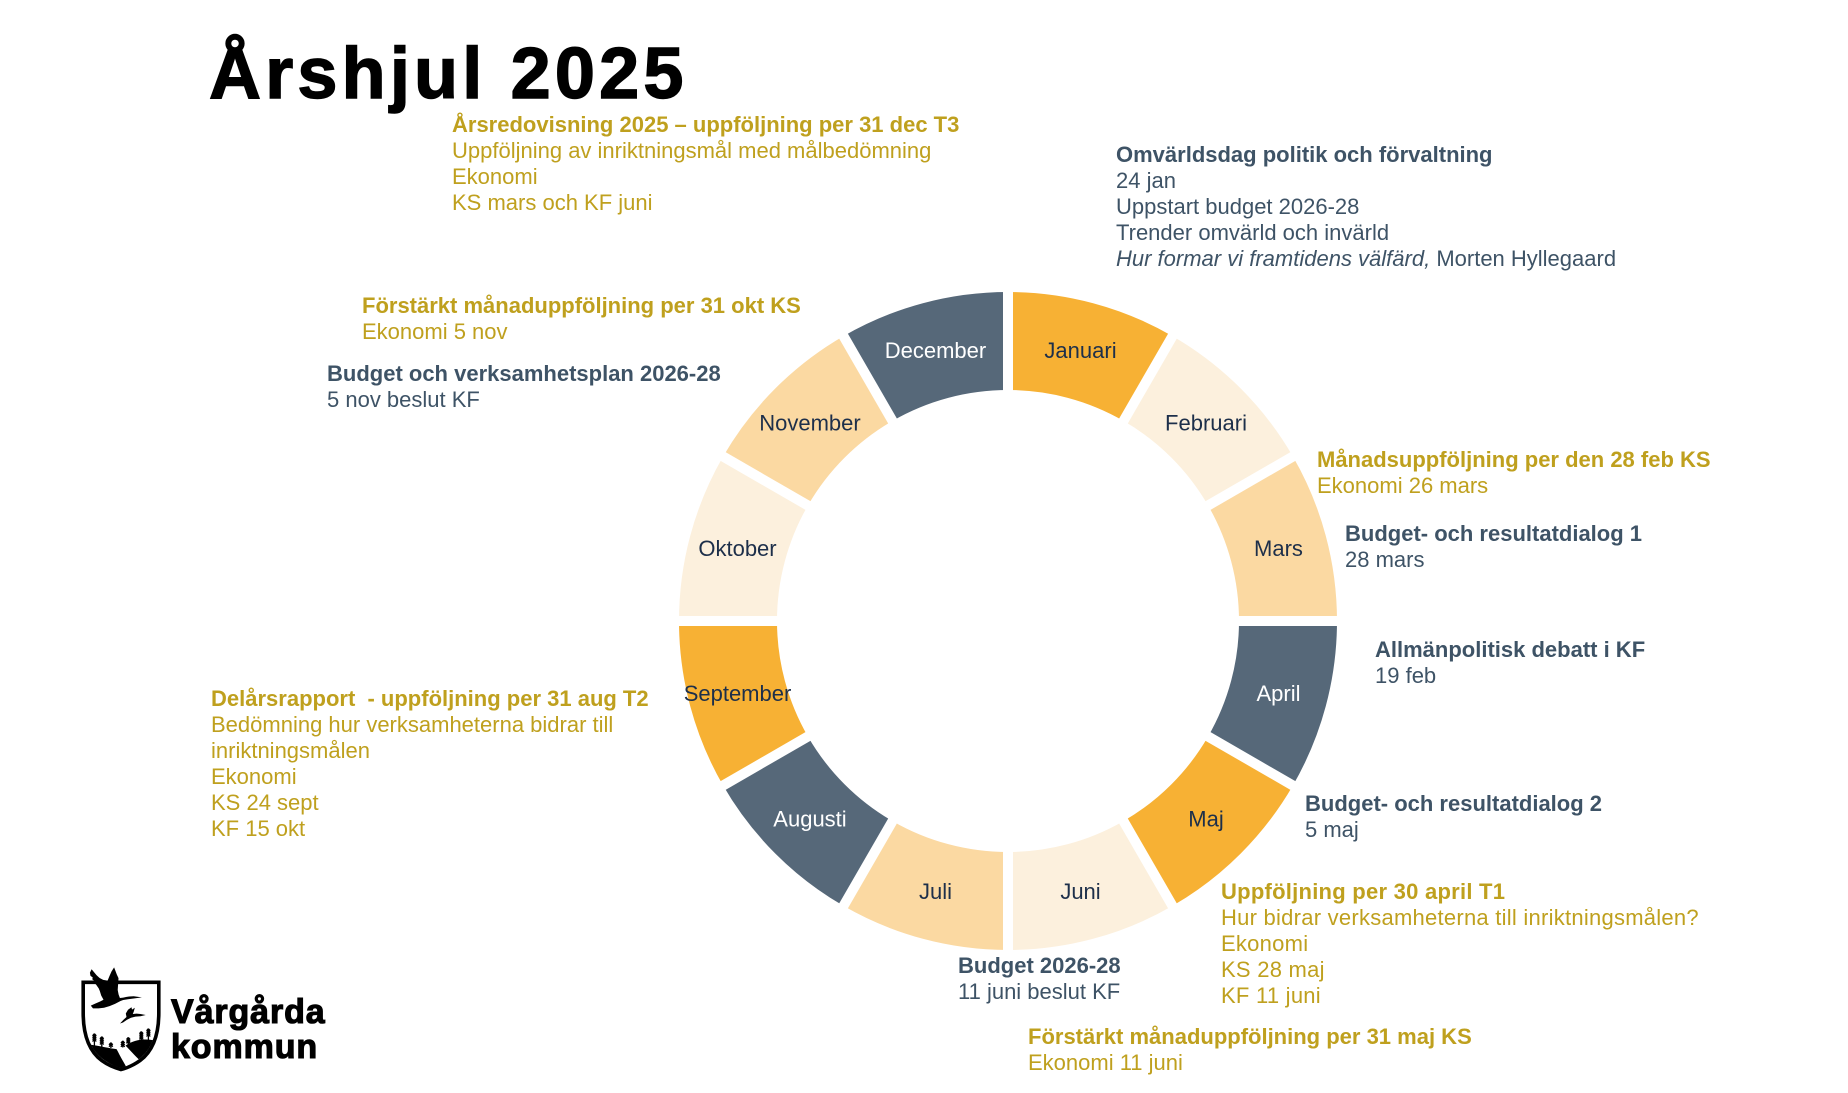 Image resolution: width=1848 pixels, height=1093 pixels. I want to click on svg-text: November, so click(809, 423).